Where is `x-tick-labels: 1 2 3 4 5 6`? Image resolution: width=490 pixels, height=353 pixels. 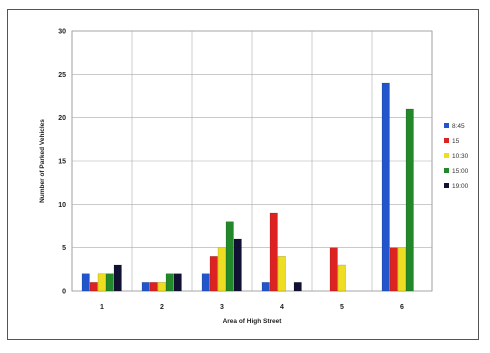
x-tick-labels: 1 2 3 4 5 6 is located at coordinates (252, 307).